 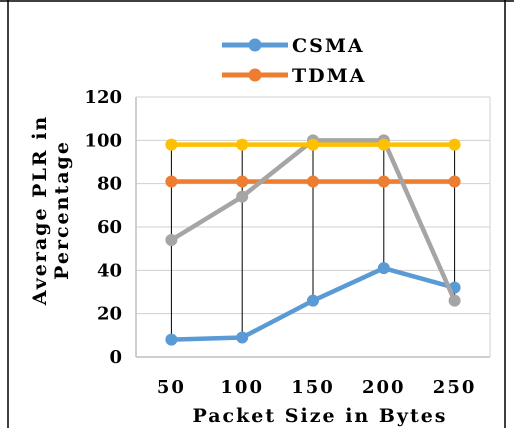 What do you see at coordinates (294, 61) in the screenshot?
I see `legend: CSMA TDMA` at bounding box center [294, 61].